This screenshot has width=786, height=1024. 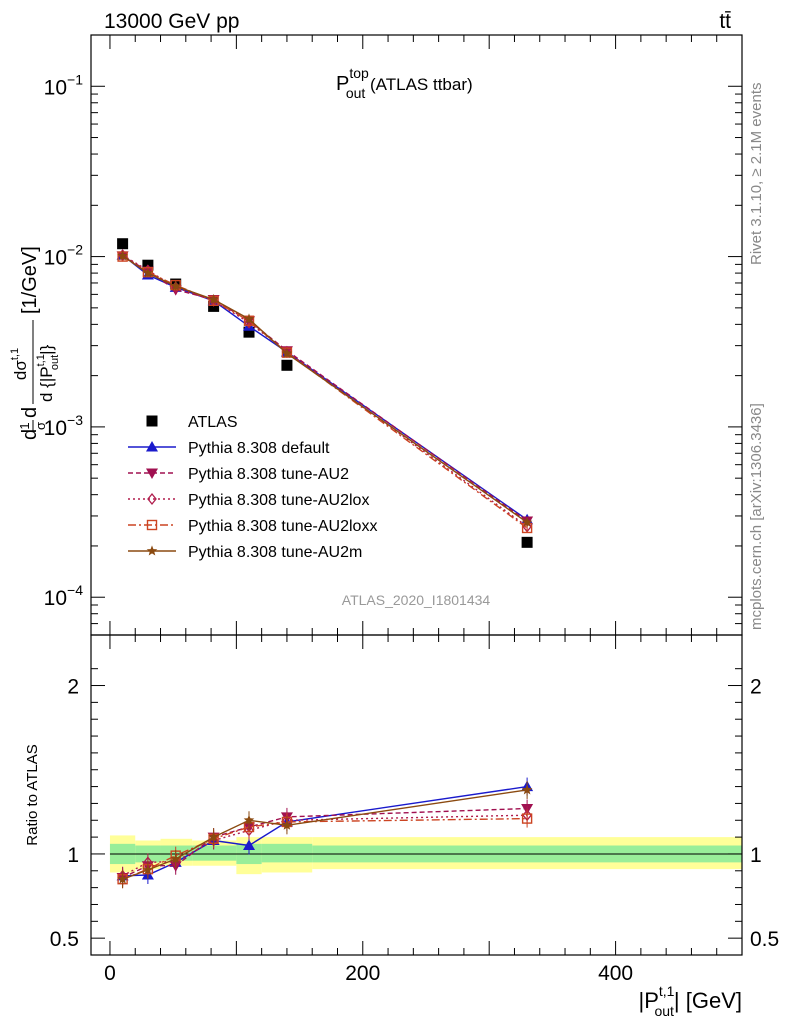 What do you see at coordinates (275, 552) in the screenshot?
I see `legend-label: Pythia 8.308 tune-AU2m` at bounding box center [275, 552].